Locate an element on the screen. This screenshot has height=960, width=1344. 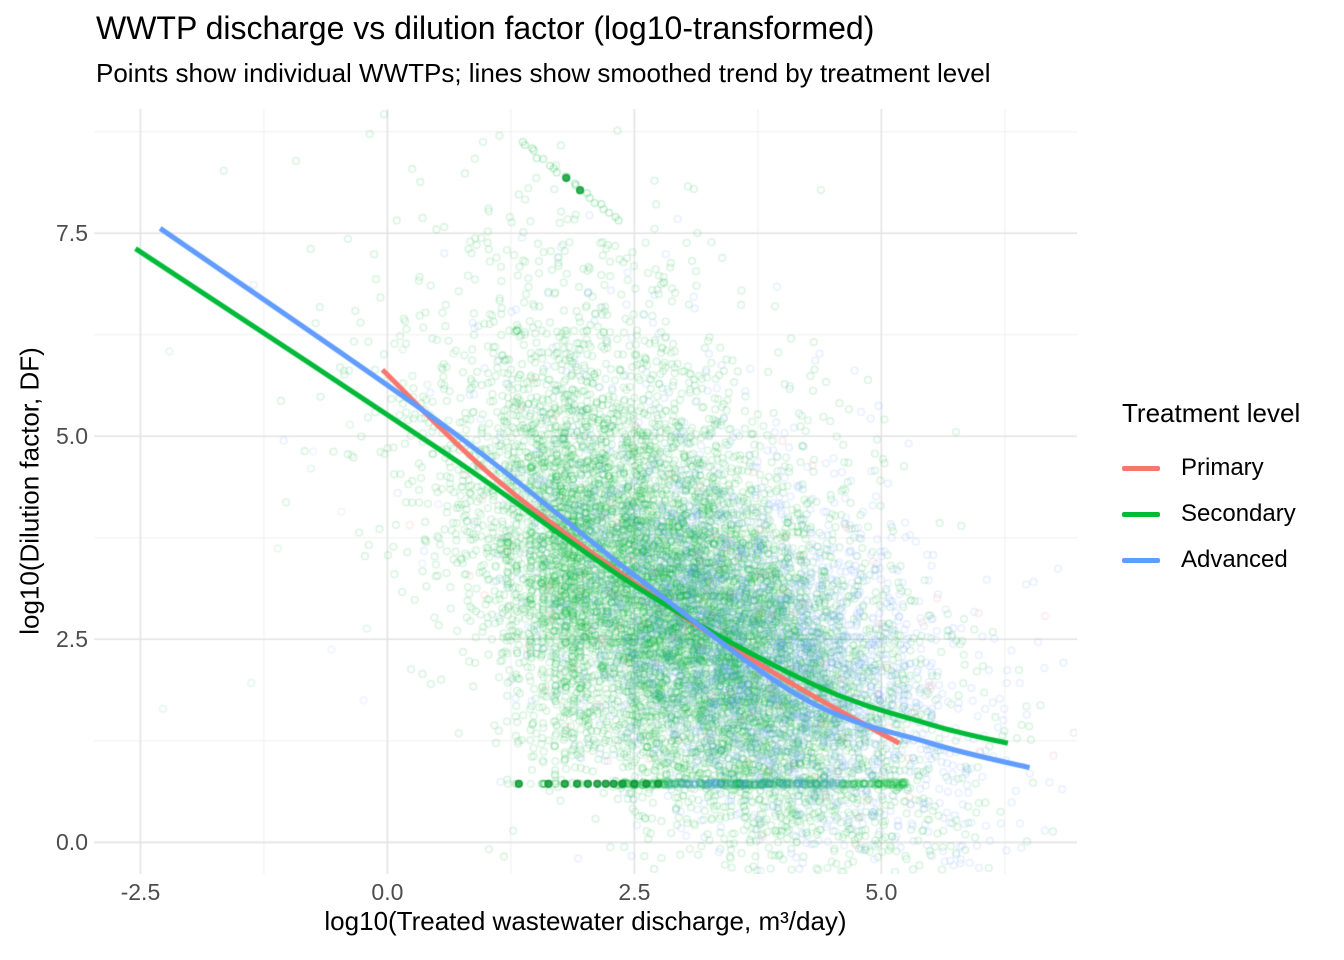
x-tick-label: -2.5 is located at coordinates (140, 892).